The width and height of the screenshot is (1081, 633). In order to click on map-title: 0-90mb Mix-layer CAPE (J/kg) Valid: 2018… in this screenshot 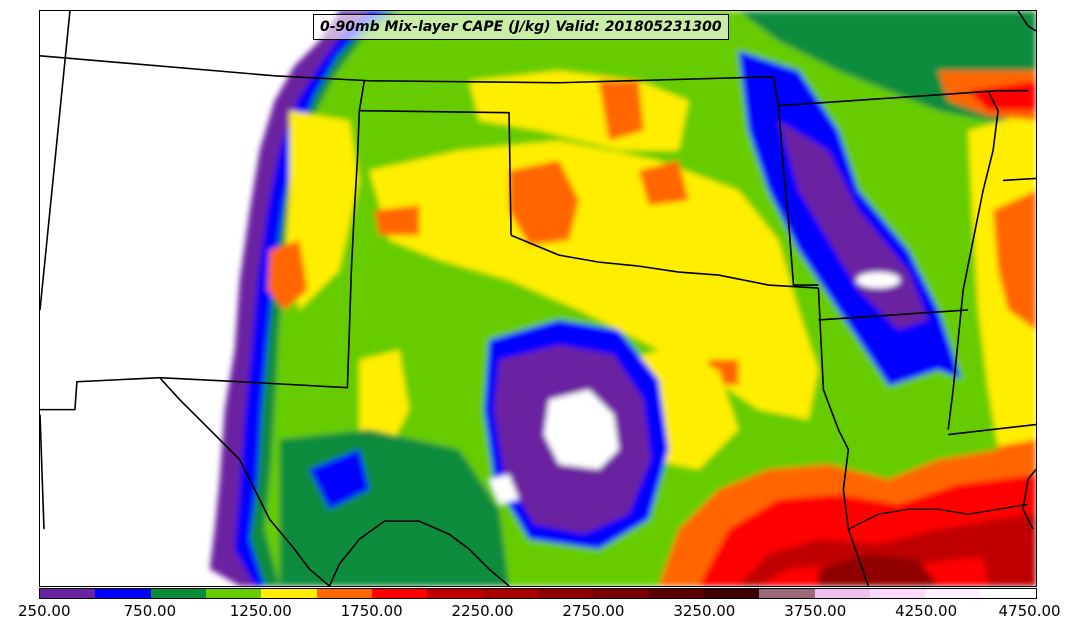, I will do `click(521, 27)`.